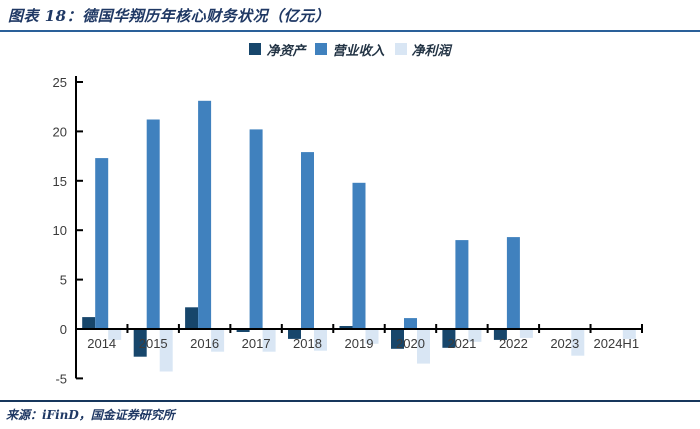 Image resolution: width=700 pixels, height=429 pixels. What do you see at coordinates (63, 329) in the screenshot?
I see `y-tick-label: 0` at bounding box center [63, 329].